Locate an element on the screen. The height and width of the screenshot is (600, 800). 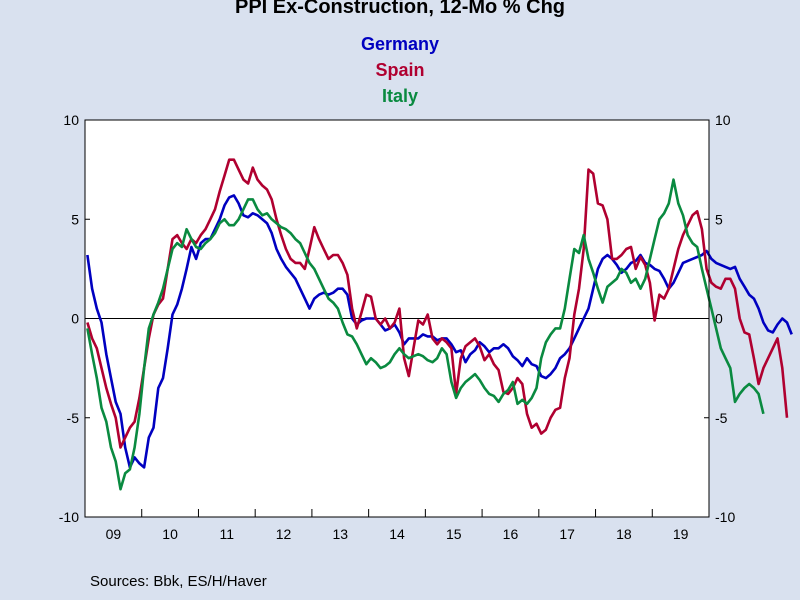
y-tick-label-right: 5 is located at coordinates (719, 219).